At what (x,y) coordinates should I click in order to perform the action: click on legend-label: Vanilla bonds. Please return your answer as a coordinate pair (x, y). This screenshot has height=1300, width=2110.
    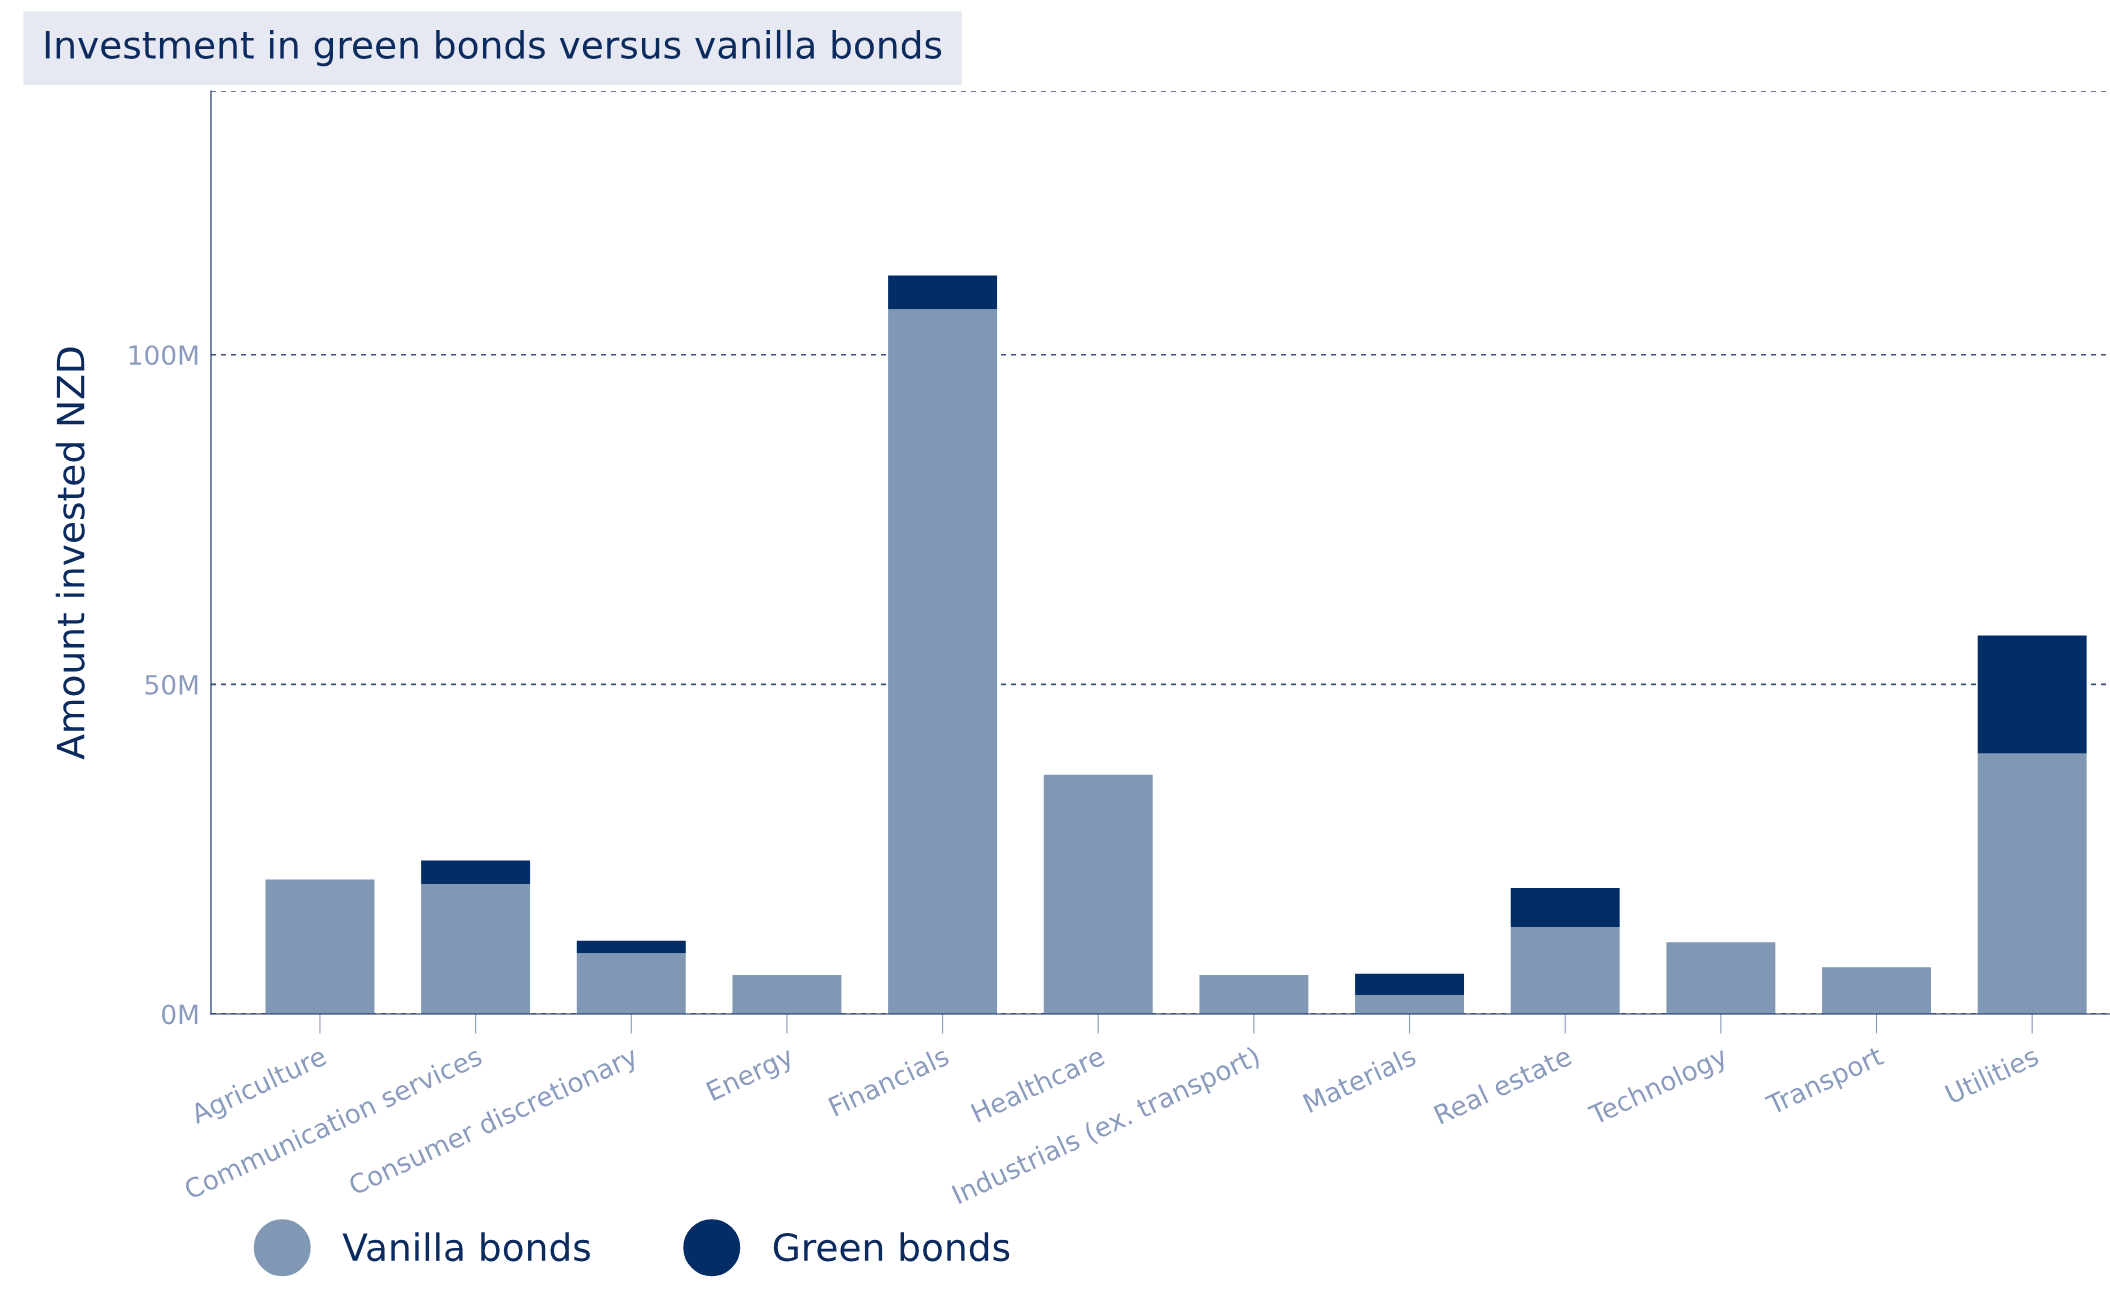
    Looking at the image, I should click on (466, 1247).